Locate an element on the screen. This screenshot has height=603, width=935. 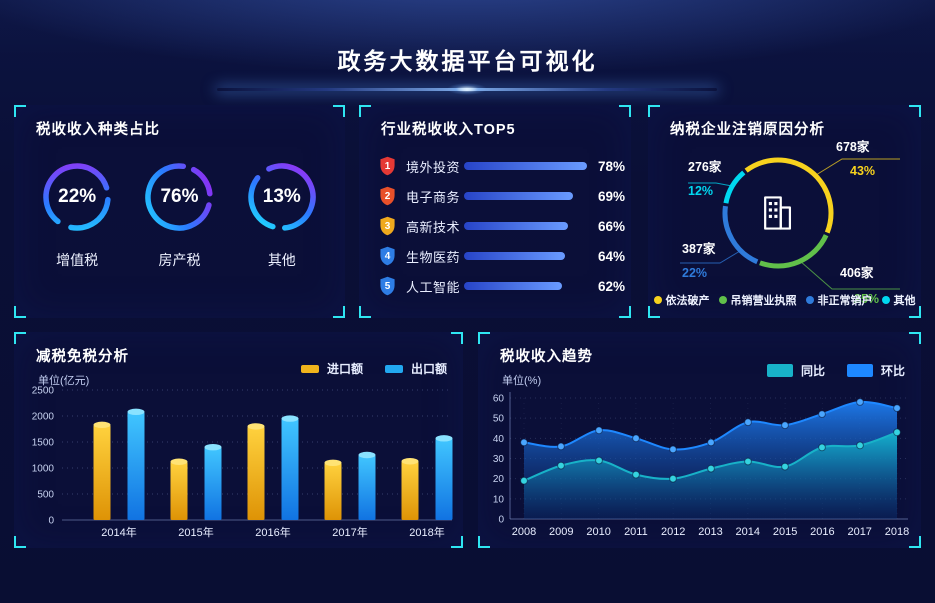
top5-row: 5 人工智能 62% is located at coordinates (495, 286).